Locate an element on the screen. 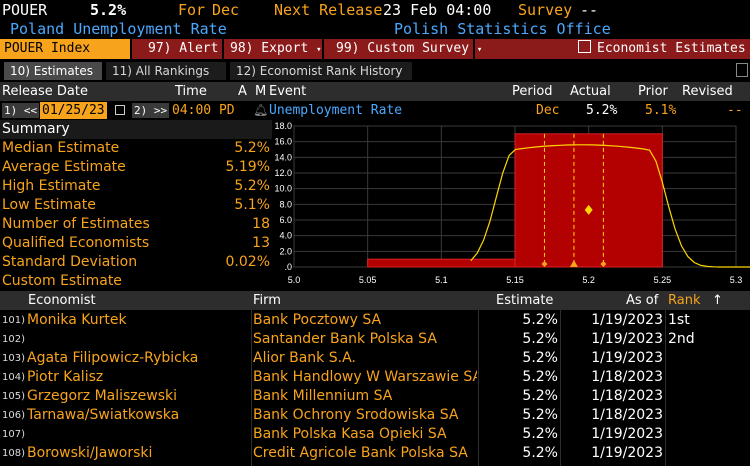 The image size is (750, 466). col-rank: Rank is located at coordinates (684, 300).